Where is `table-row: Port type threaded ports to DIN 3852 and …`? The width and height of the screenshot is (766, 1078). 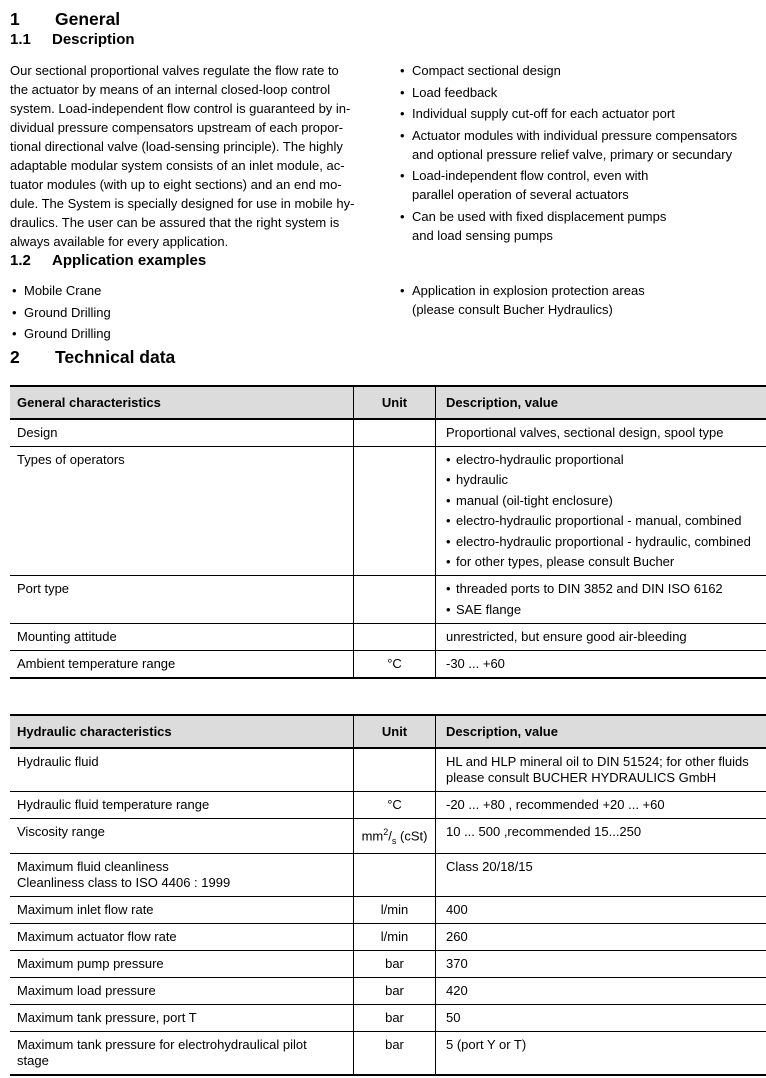 table-row: Port type threaded ports to DIN 3852 and … is located at coordinates (388, 599).